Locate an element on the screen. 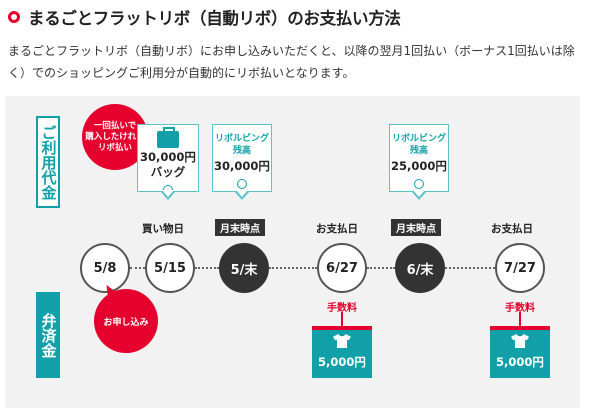  balance-callout-1: リボルビング 残高 30,000円 is located at coordinates (242, 162).